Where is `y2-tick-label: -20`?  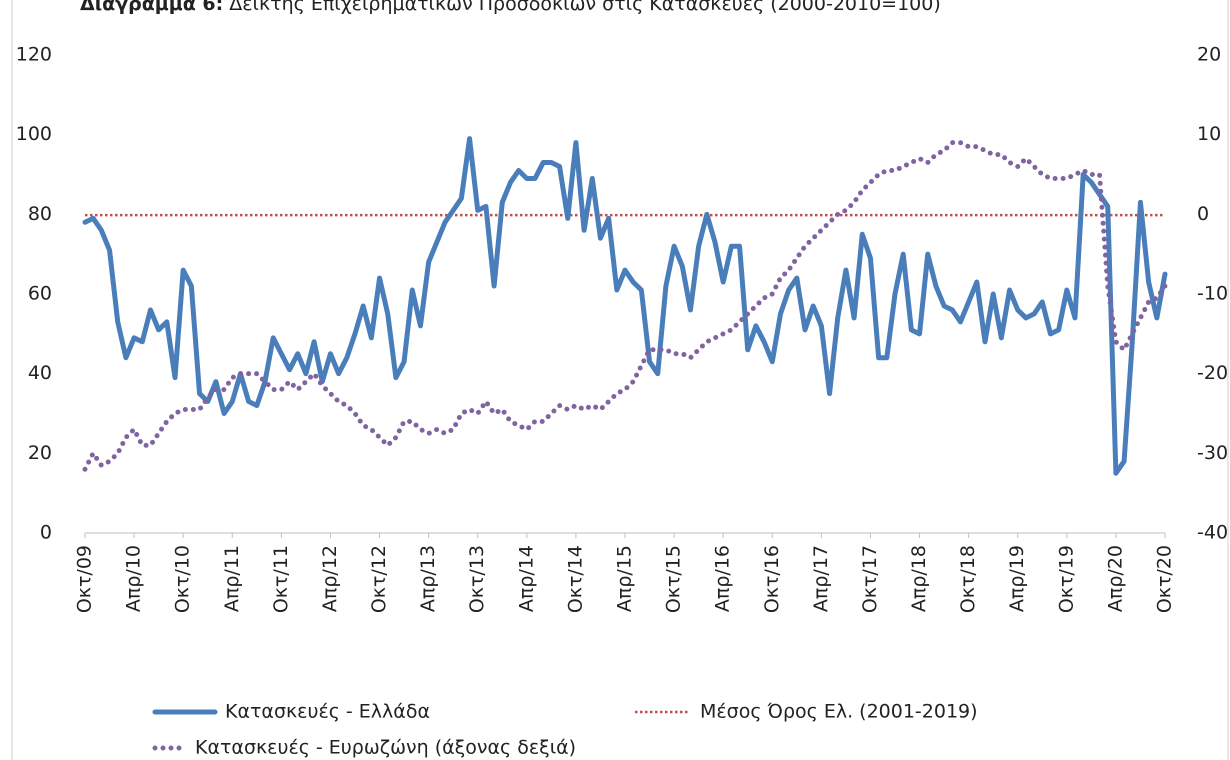 y2-tick-label: -20 is located at coordinates (1212, 373).